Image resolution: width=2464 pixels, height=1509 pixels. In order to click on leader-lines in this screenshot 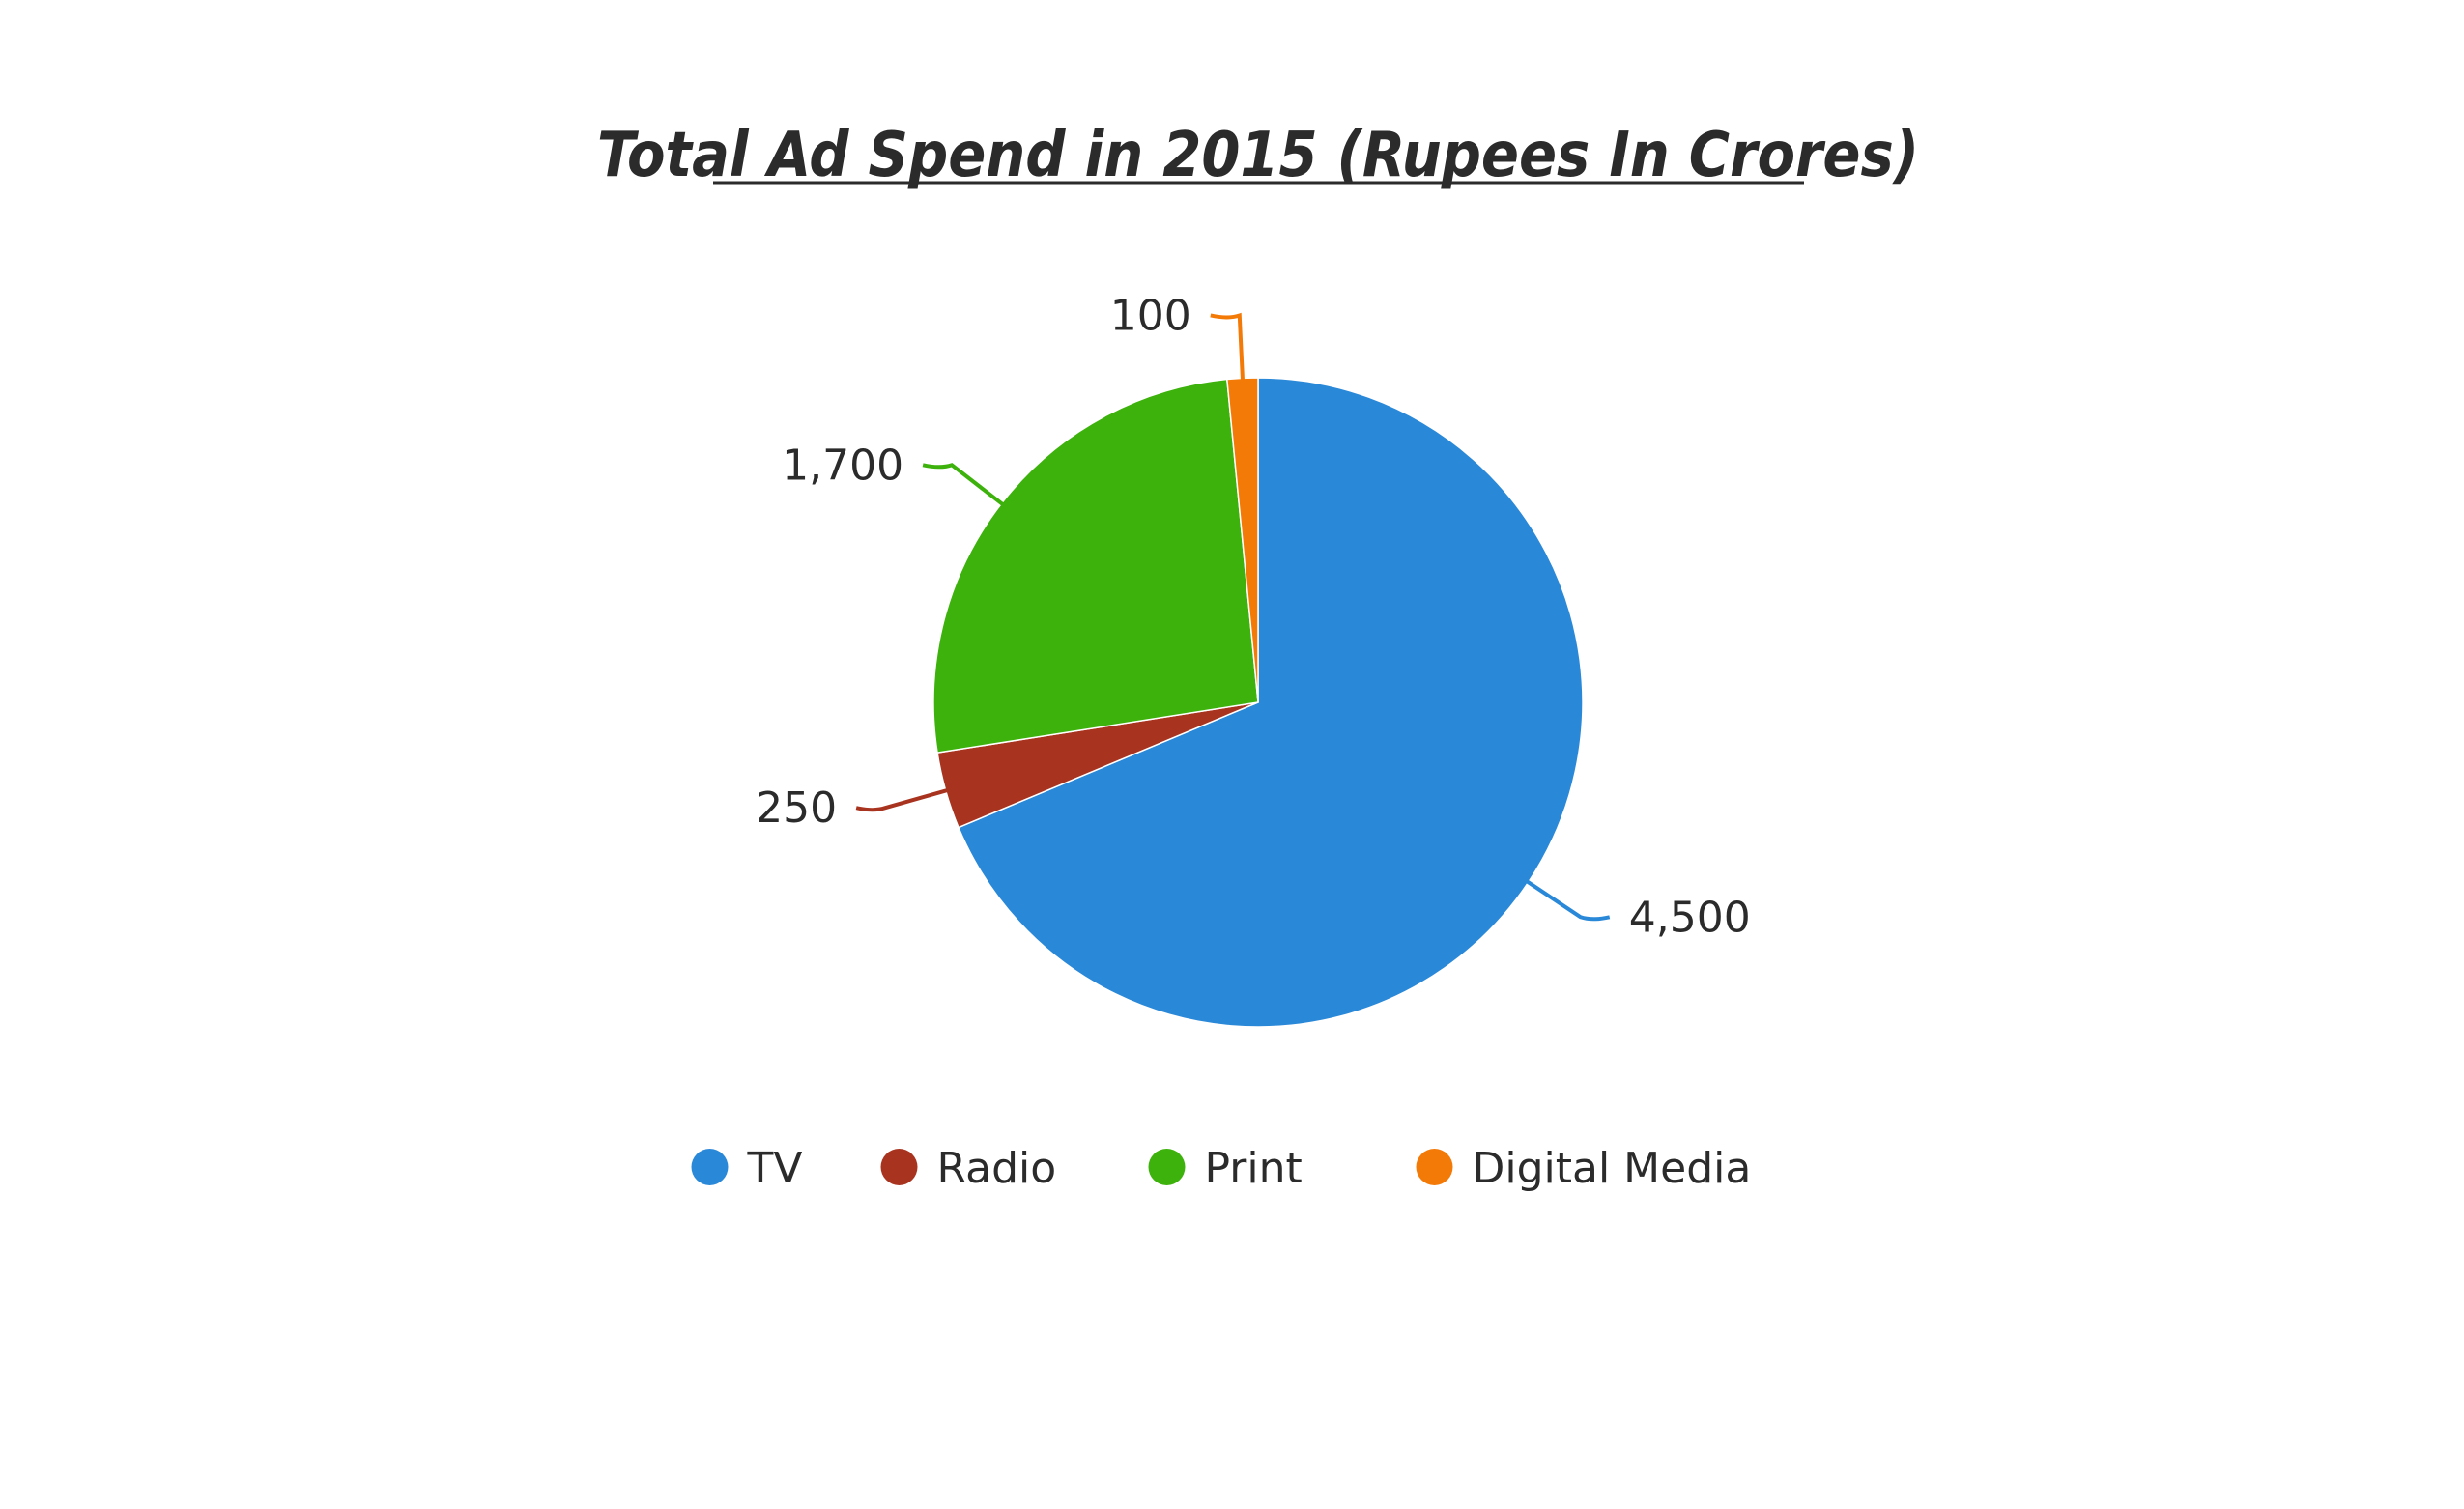, I will do `click(1233, 617)`.